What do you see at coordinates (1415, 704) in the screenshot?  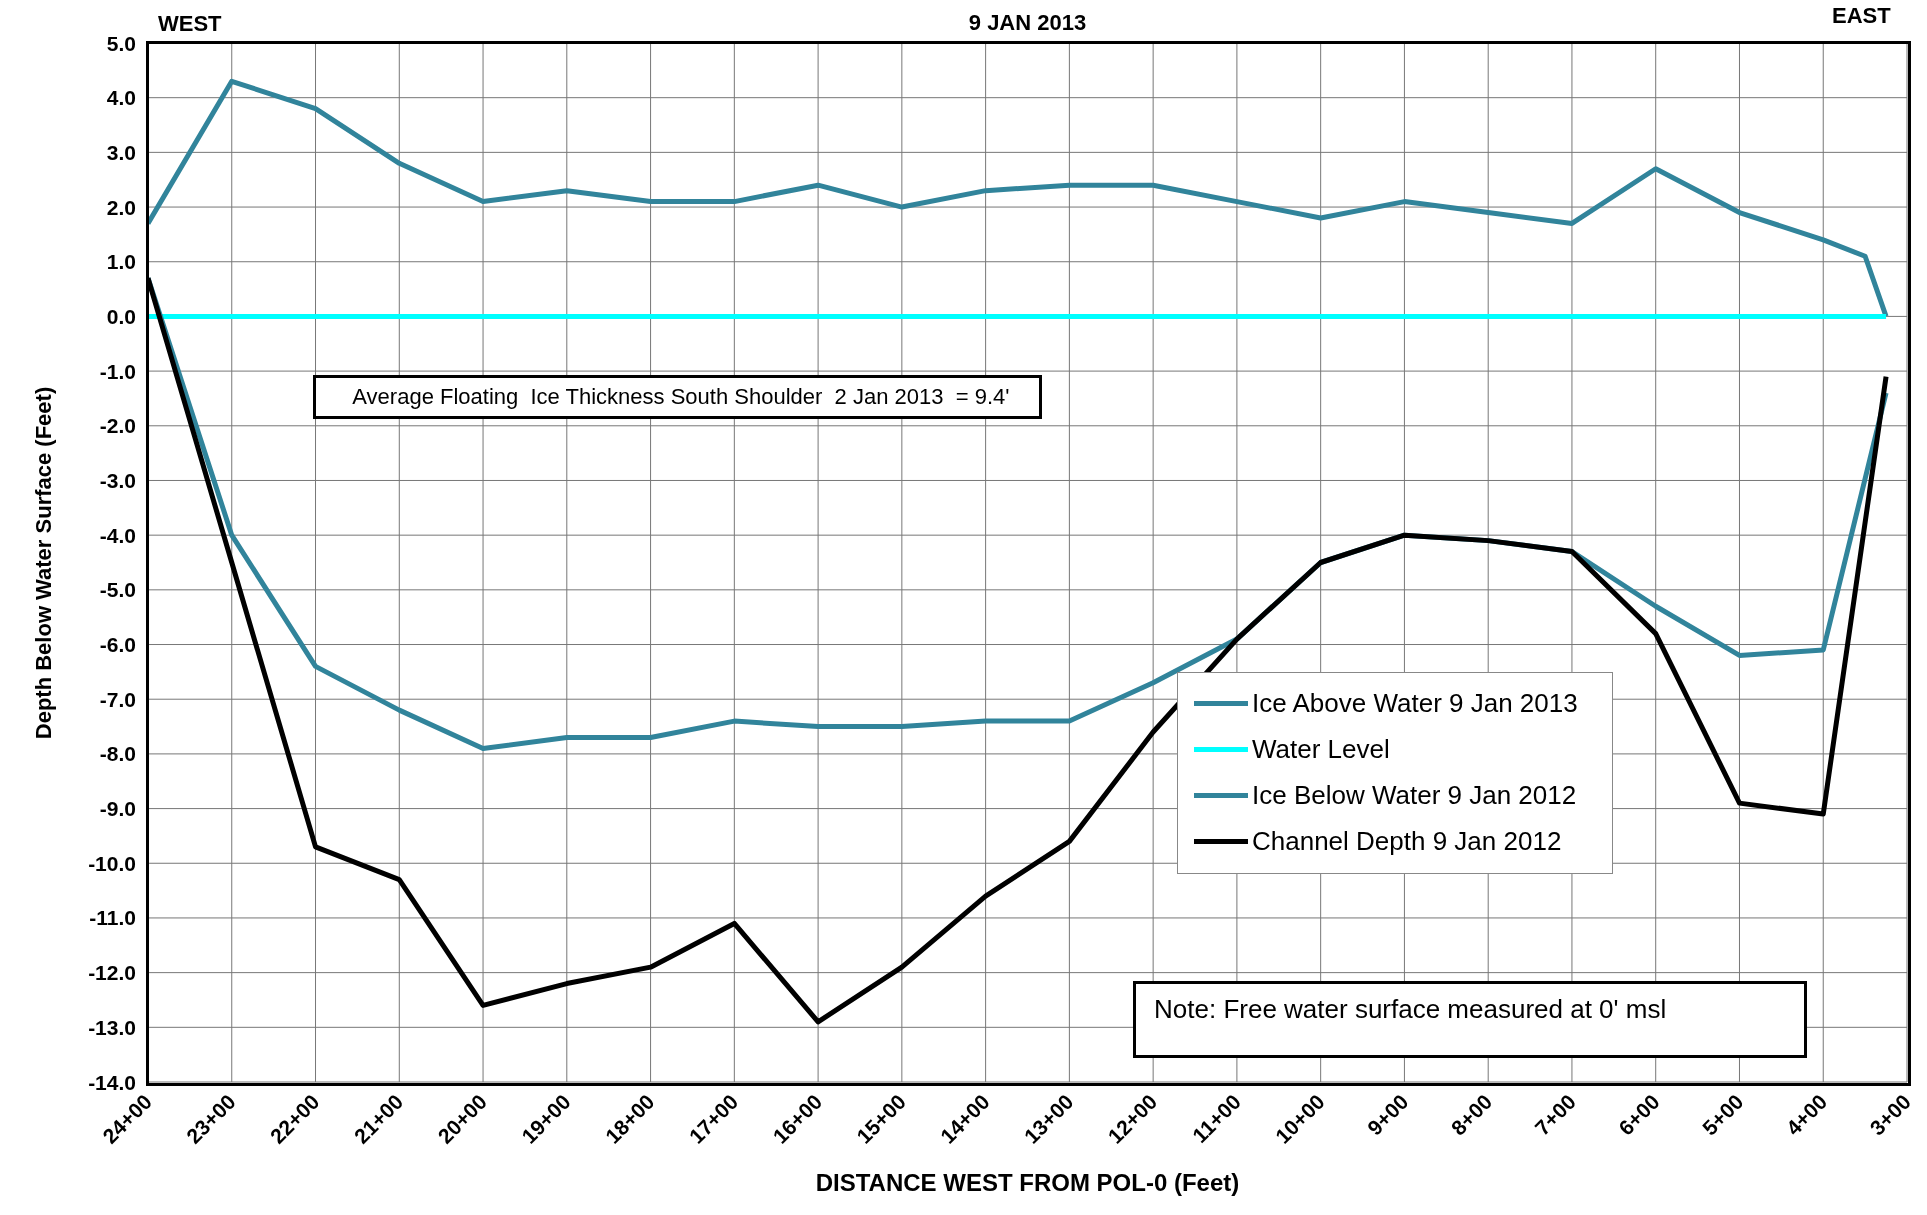 I see `legend-label: Ice Above Water 9 Jan 2013` at bounding box center [1415, 704].